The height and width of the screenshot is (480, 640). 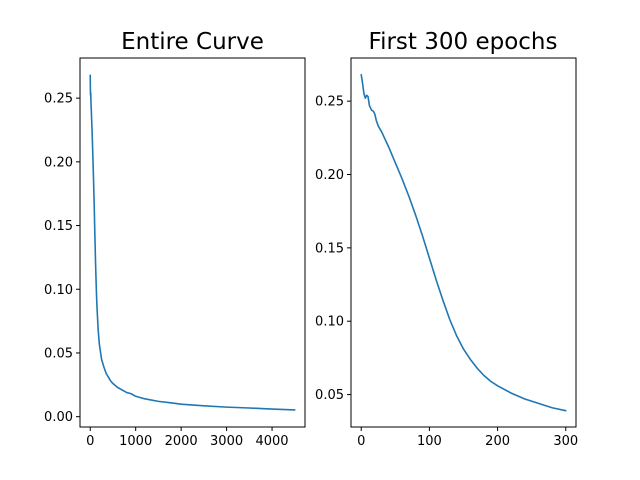 I want to click on x-tick-label-first-300-epochs: 200, so click(x=497, y=441).